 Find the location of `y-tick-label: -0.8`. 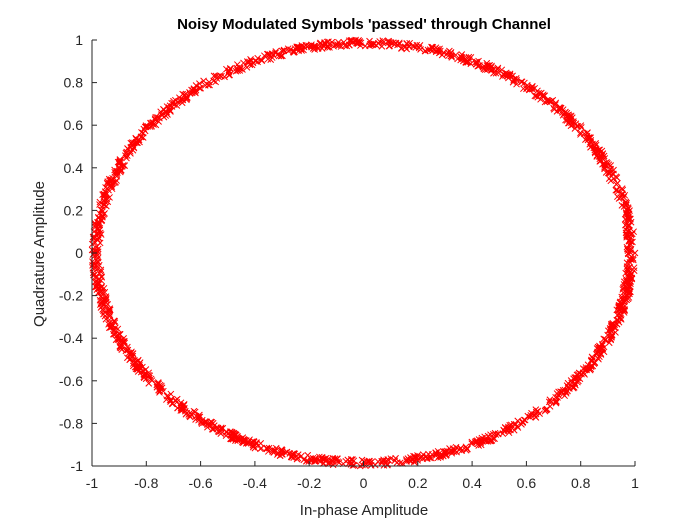

y-tick-label: -0.8 is located at coordinates (71, 423).